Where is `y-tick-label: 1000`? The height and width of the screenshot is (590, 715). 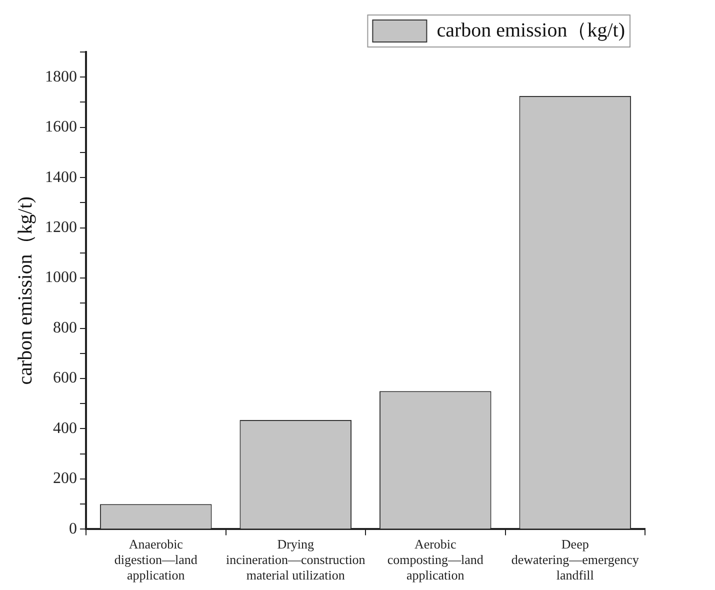
y-tick-label: 1000 is located at coordinates (61, 277).